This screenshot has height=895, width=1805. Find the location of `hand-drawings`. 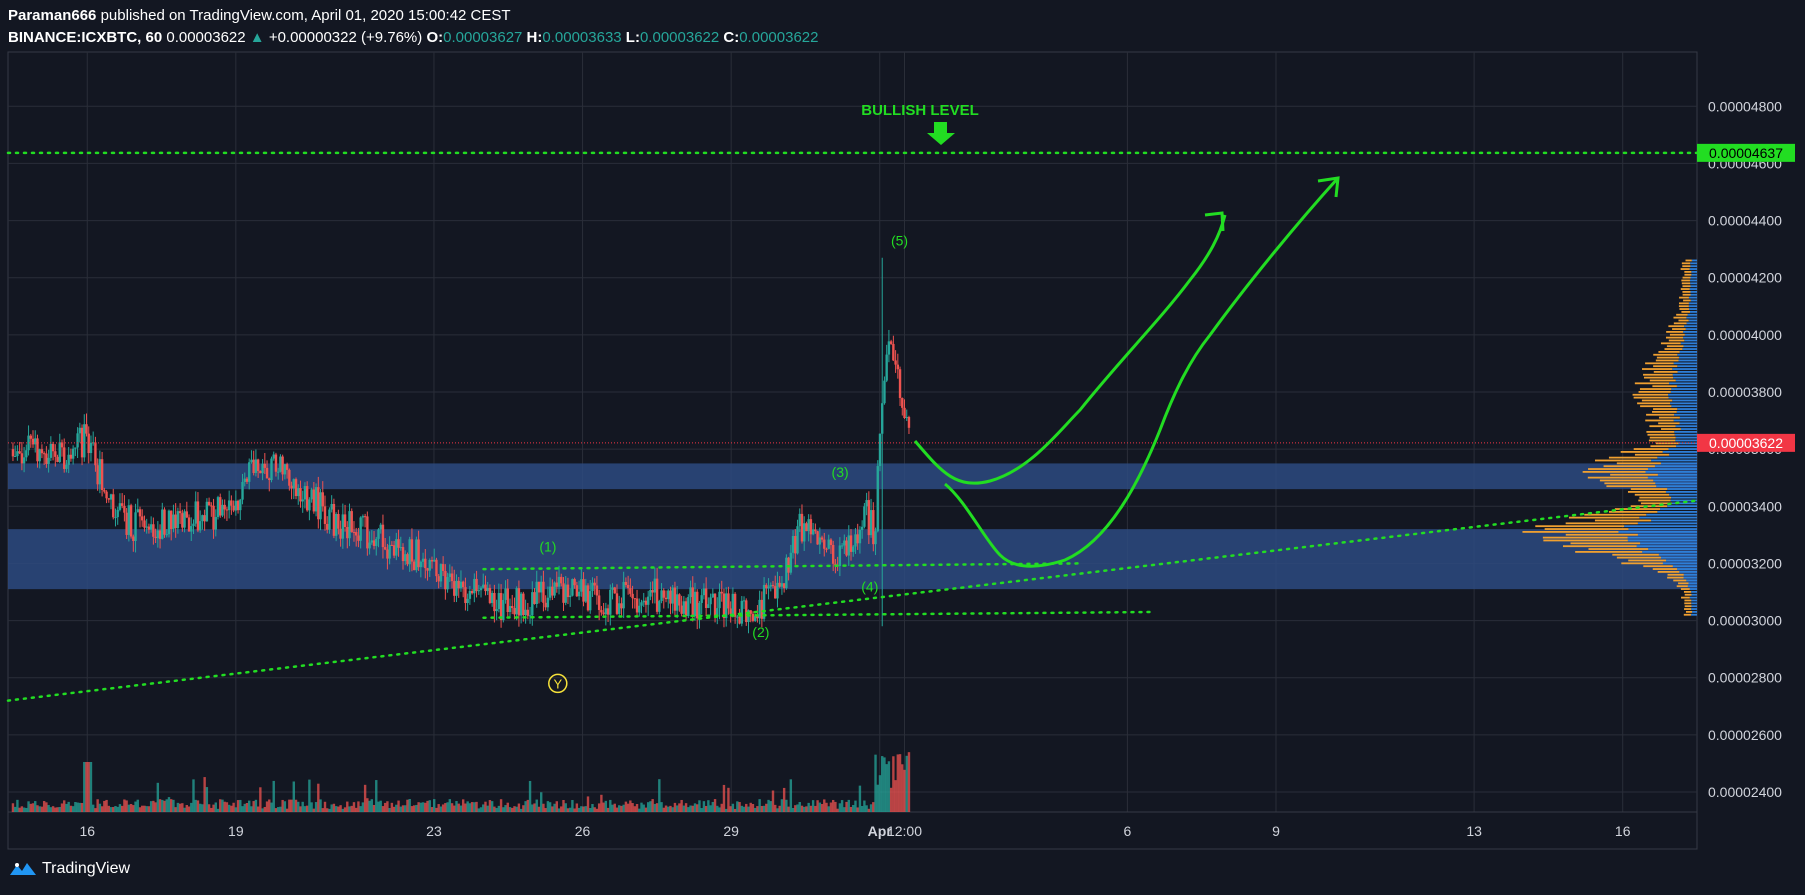

hand-drawings is located at coordinates (1126, 345).